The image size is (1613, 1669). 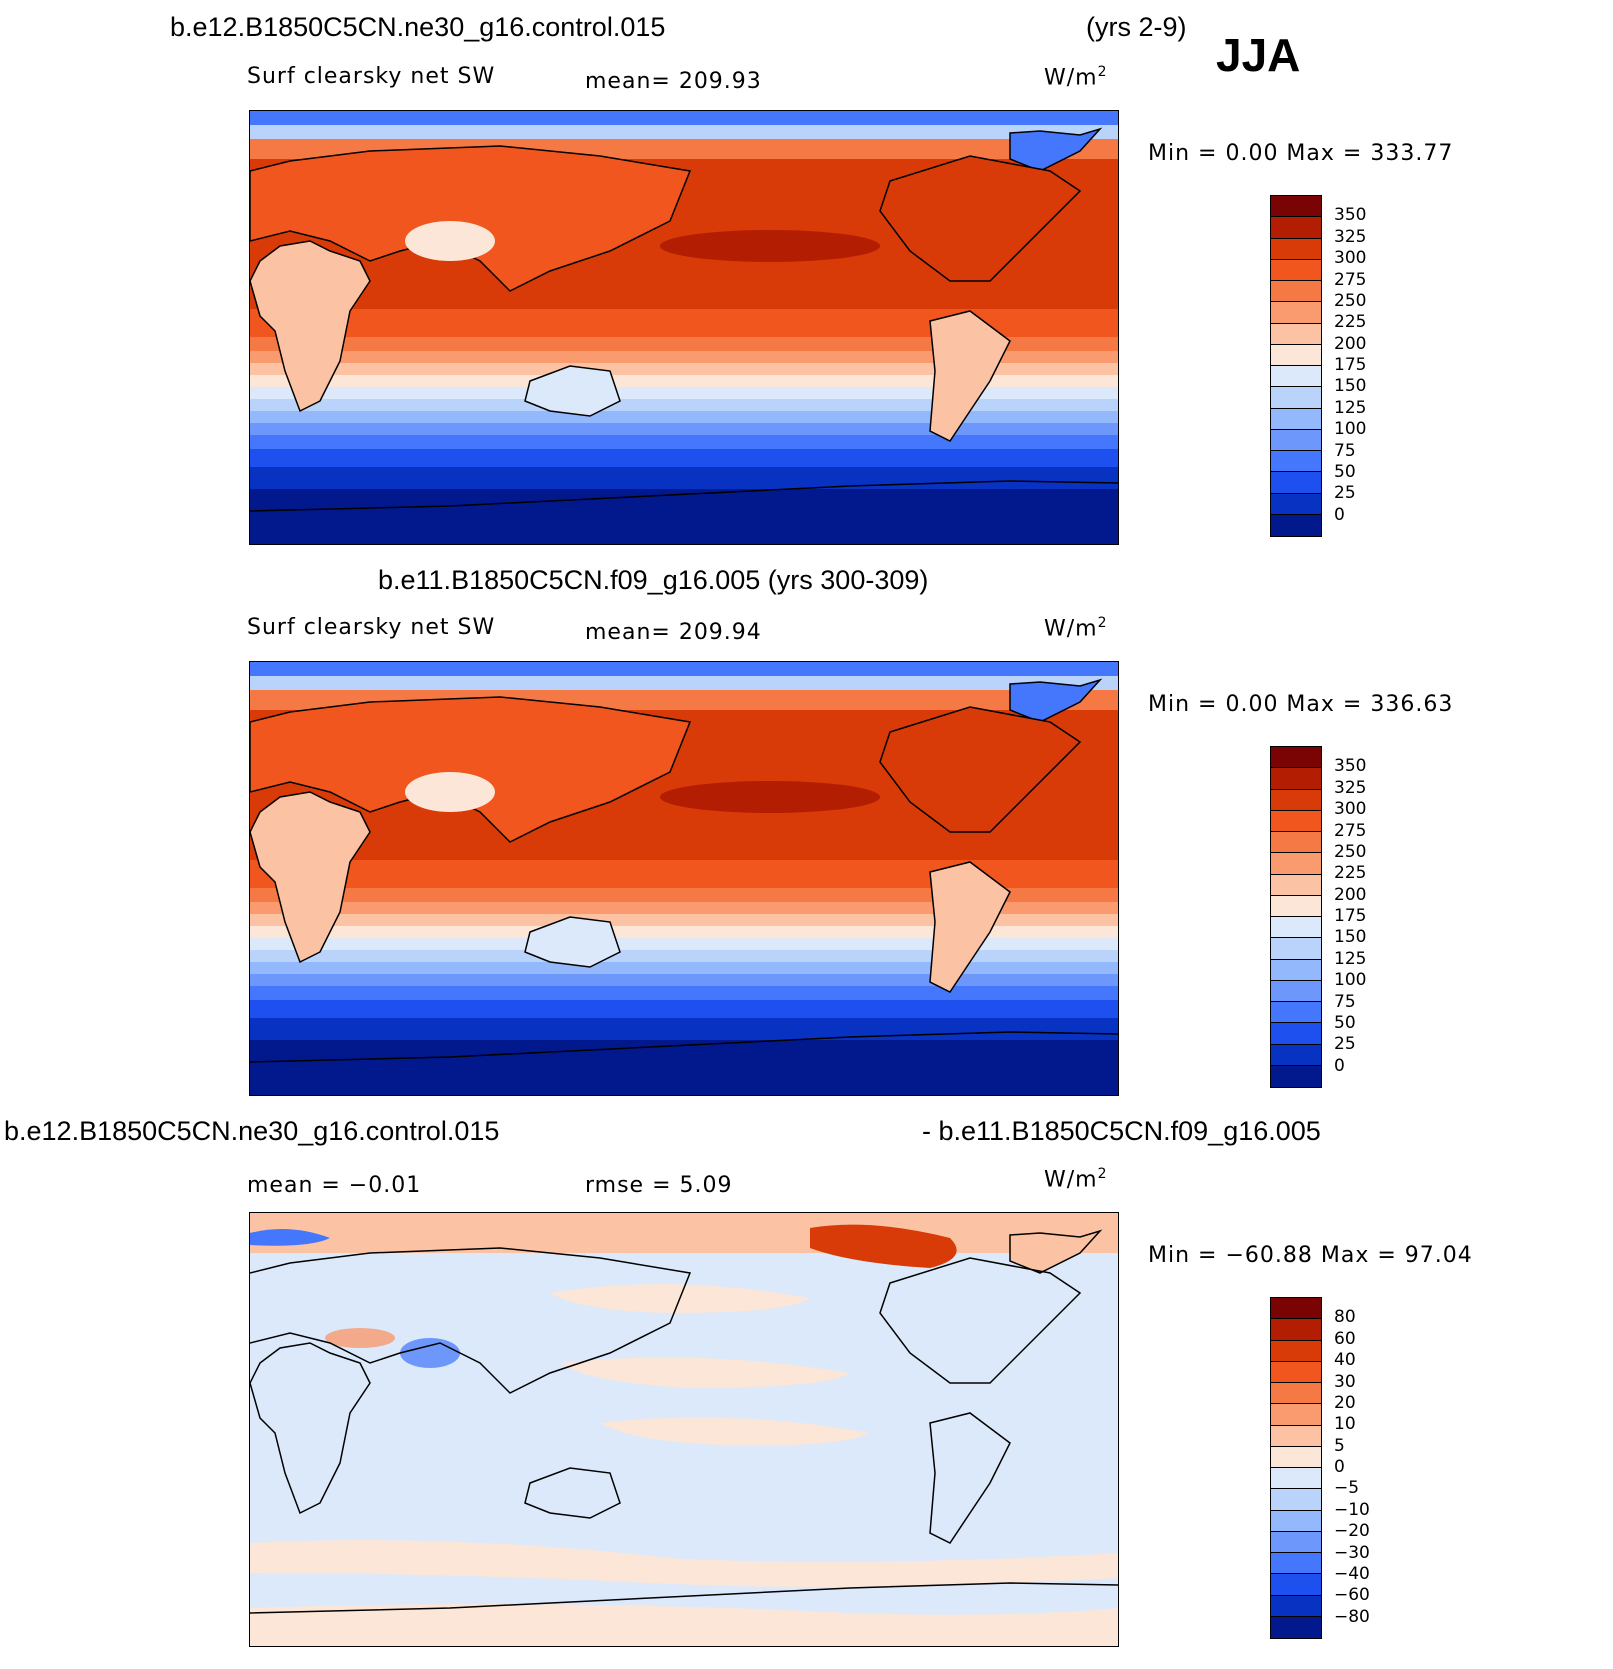 What do you see at coordinates (1345, 1381) in the screenshot?
I see `colorbar-tick-label: 30` at bounding box center [1345, 1381].